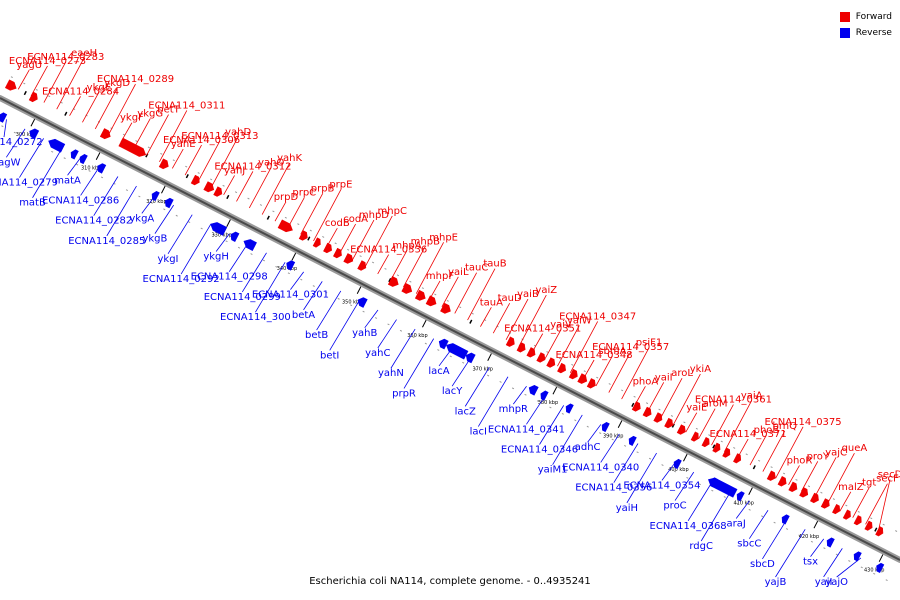  I want to click on tick-label: 300 kbp, so click(26, 135).